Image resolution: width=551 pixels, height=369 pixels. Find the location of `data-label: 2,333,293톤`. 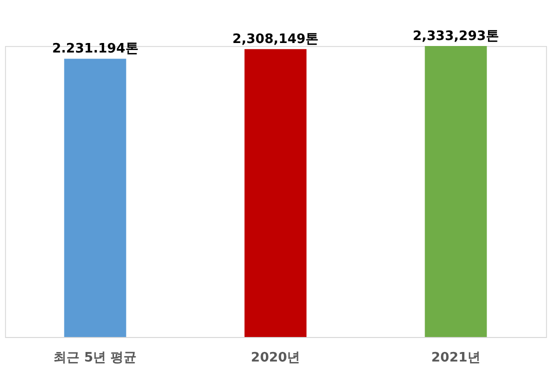

data-label: 2,333,293톤 is located at coordinates (455, 36).